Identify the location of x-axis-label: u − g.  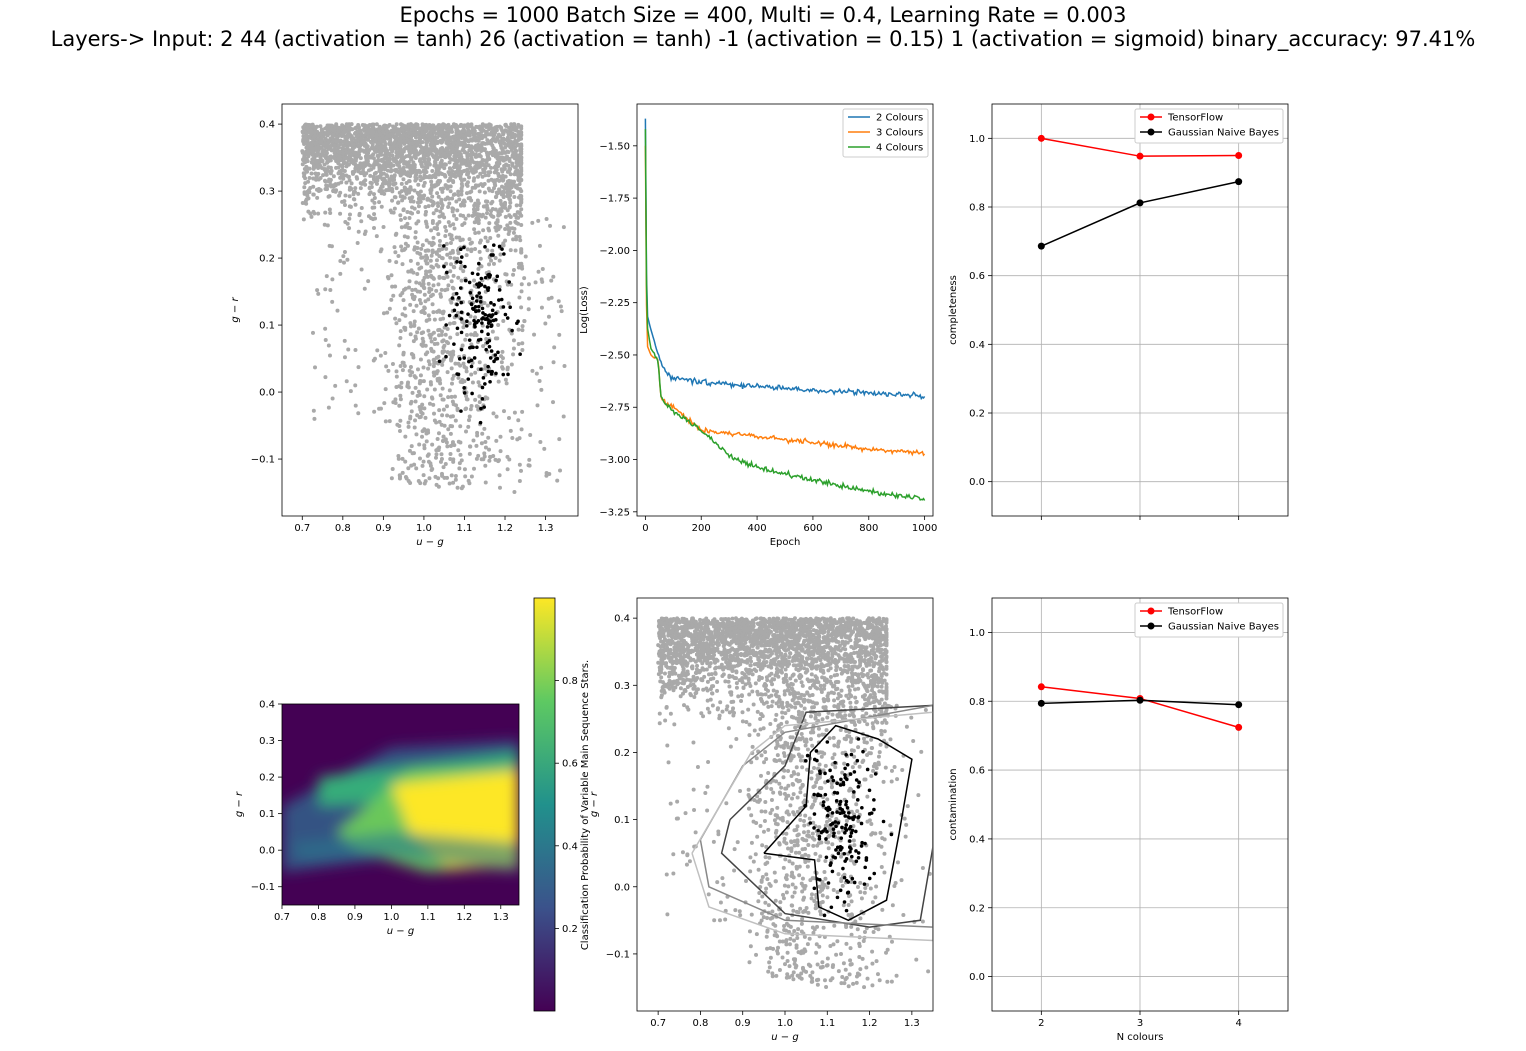
(429, 542).